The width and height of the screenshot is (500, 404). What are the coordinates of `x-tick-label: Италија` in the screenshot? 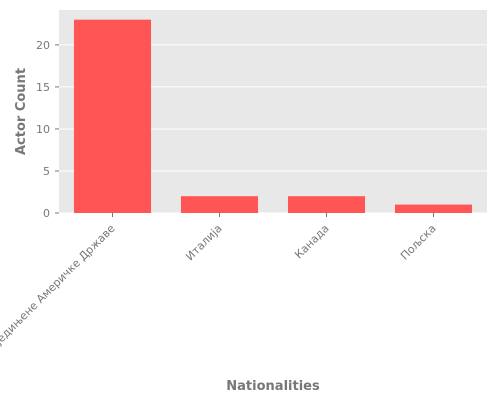 It's located at (203, 242).